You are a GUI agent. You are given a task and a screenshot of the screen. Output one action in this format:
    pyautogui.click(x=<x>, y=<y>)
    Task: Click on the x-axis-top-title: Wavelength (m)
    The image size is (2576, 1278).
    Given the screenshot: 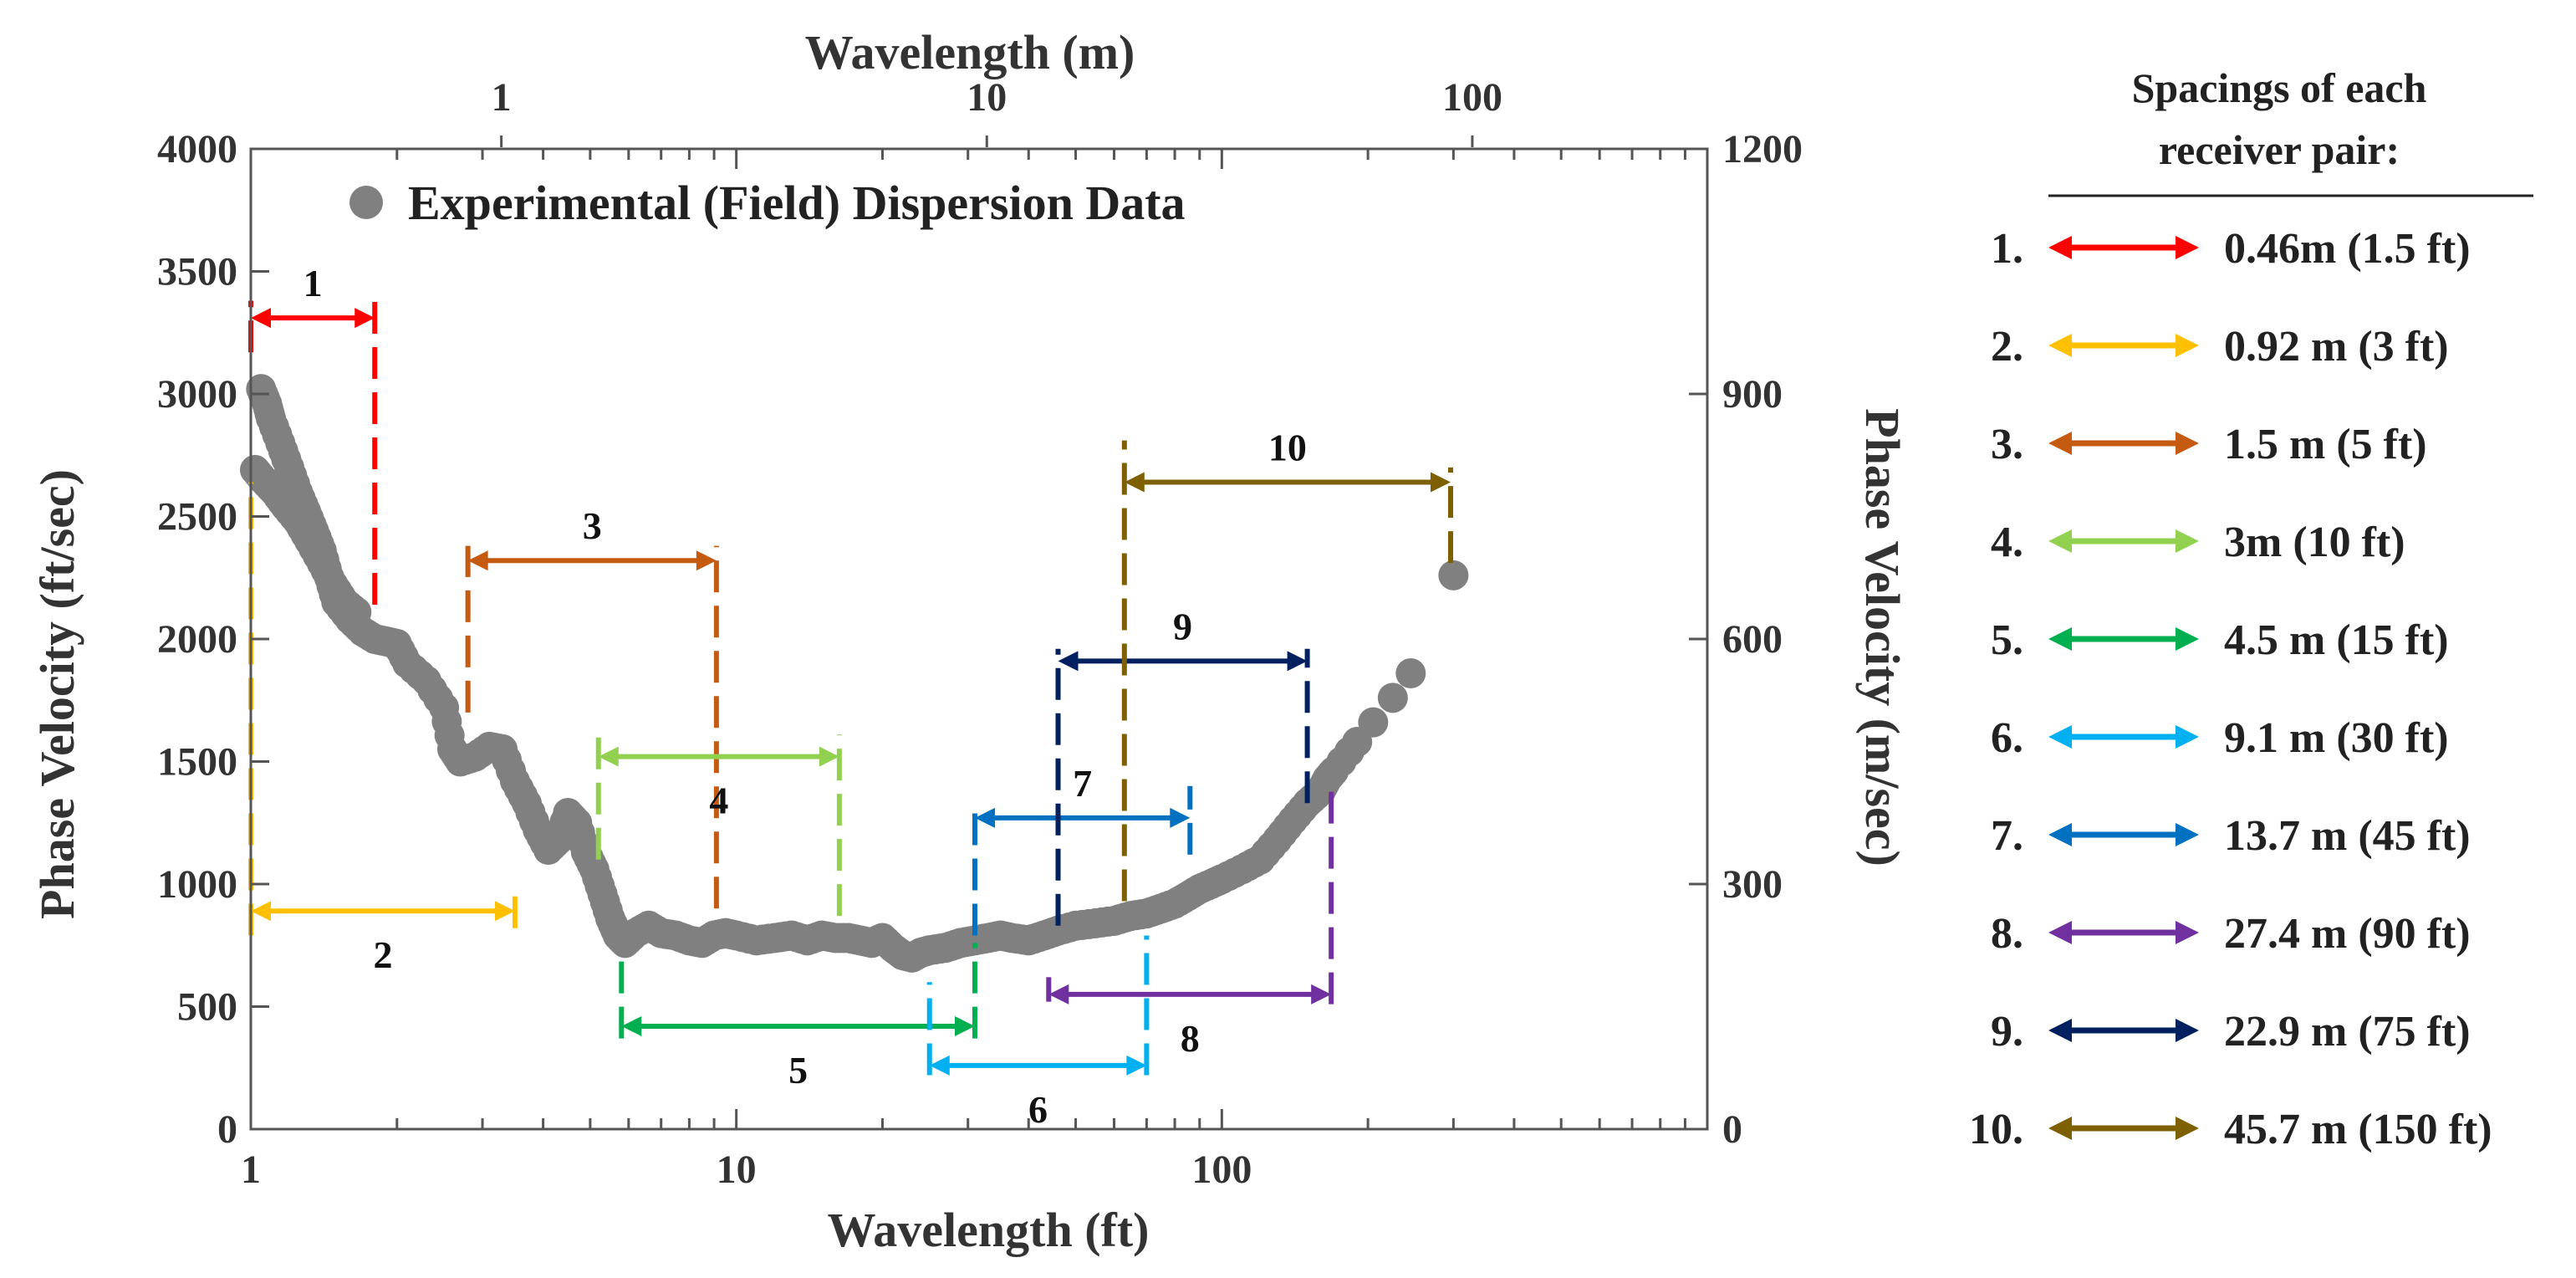 What is the action you would take?
    pyautogui.click(x=970, y=52)
    